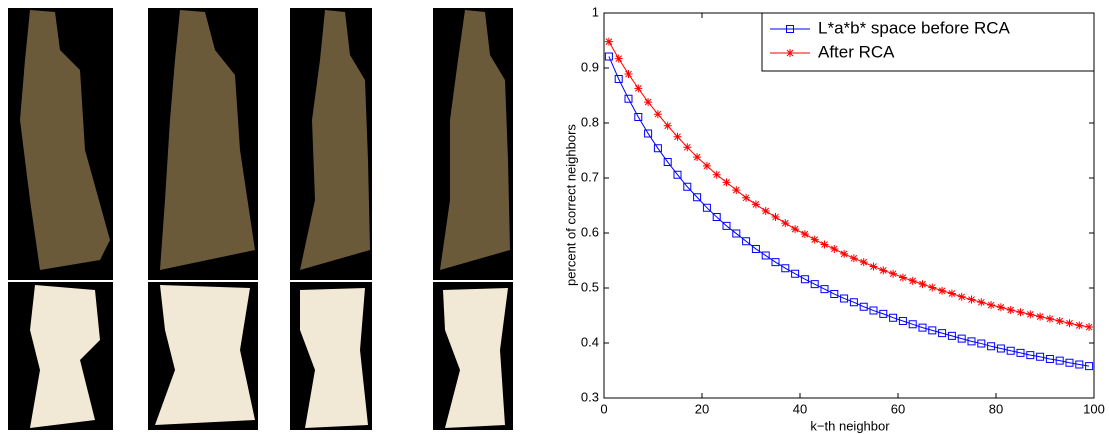  What do you see at coordinates (603, 408) in the screenshot?
I see `x-tick-label: 0` at bounding box center [603, 408].